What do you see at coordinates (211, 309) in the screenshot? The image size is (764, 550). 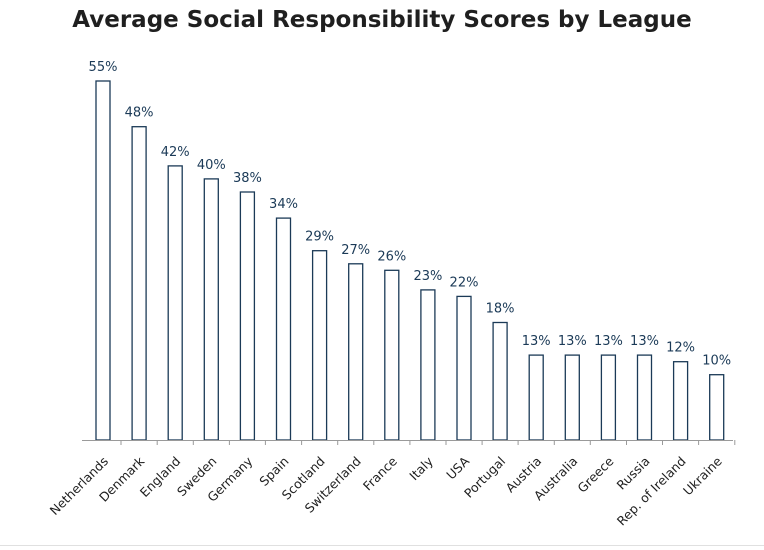 I see `bar-sweden` at bounding box center [211, 309].